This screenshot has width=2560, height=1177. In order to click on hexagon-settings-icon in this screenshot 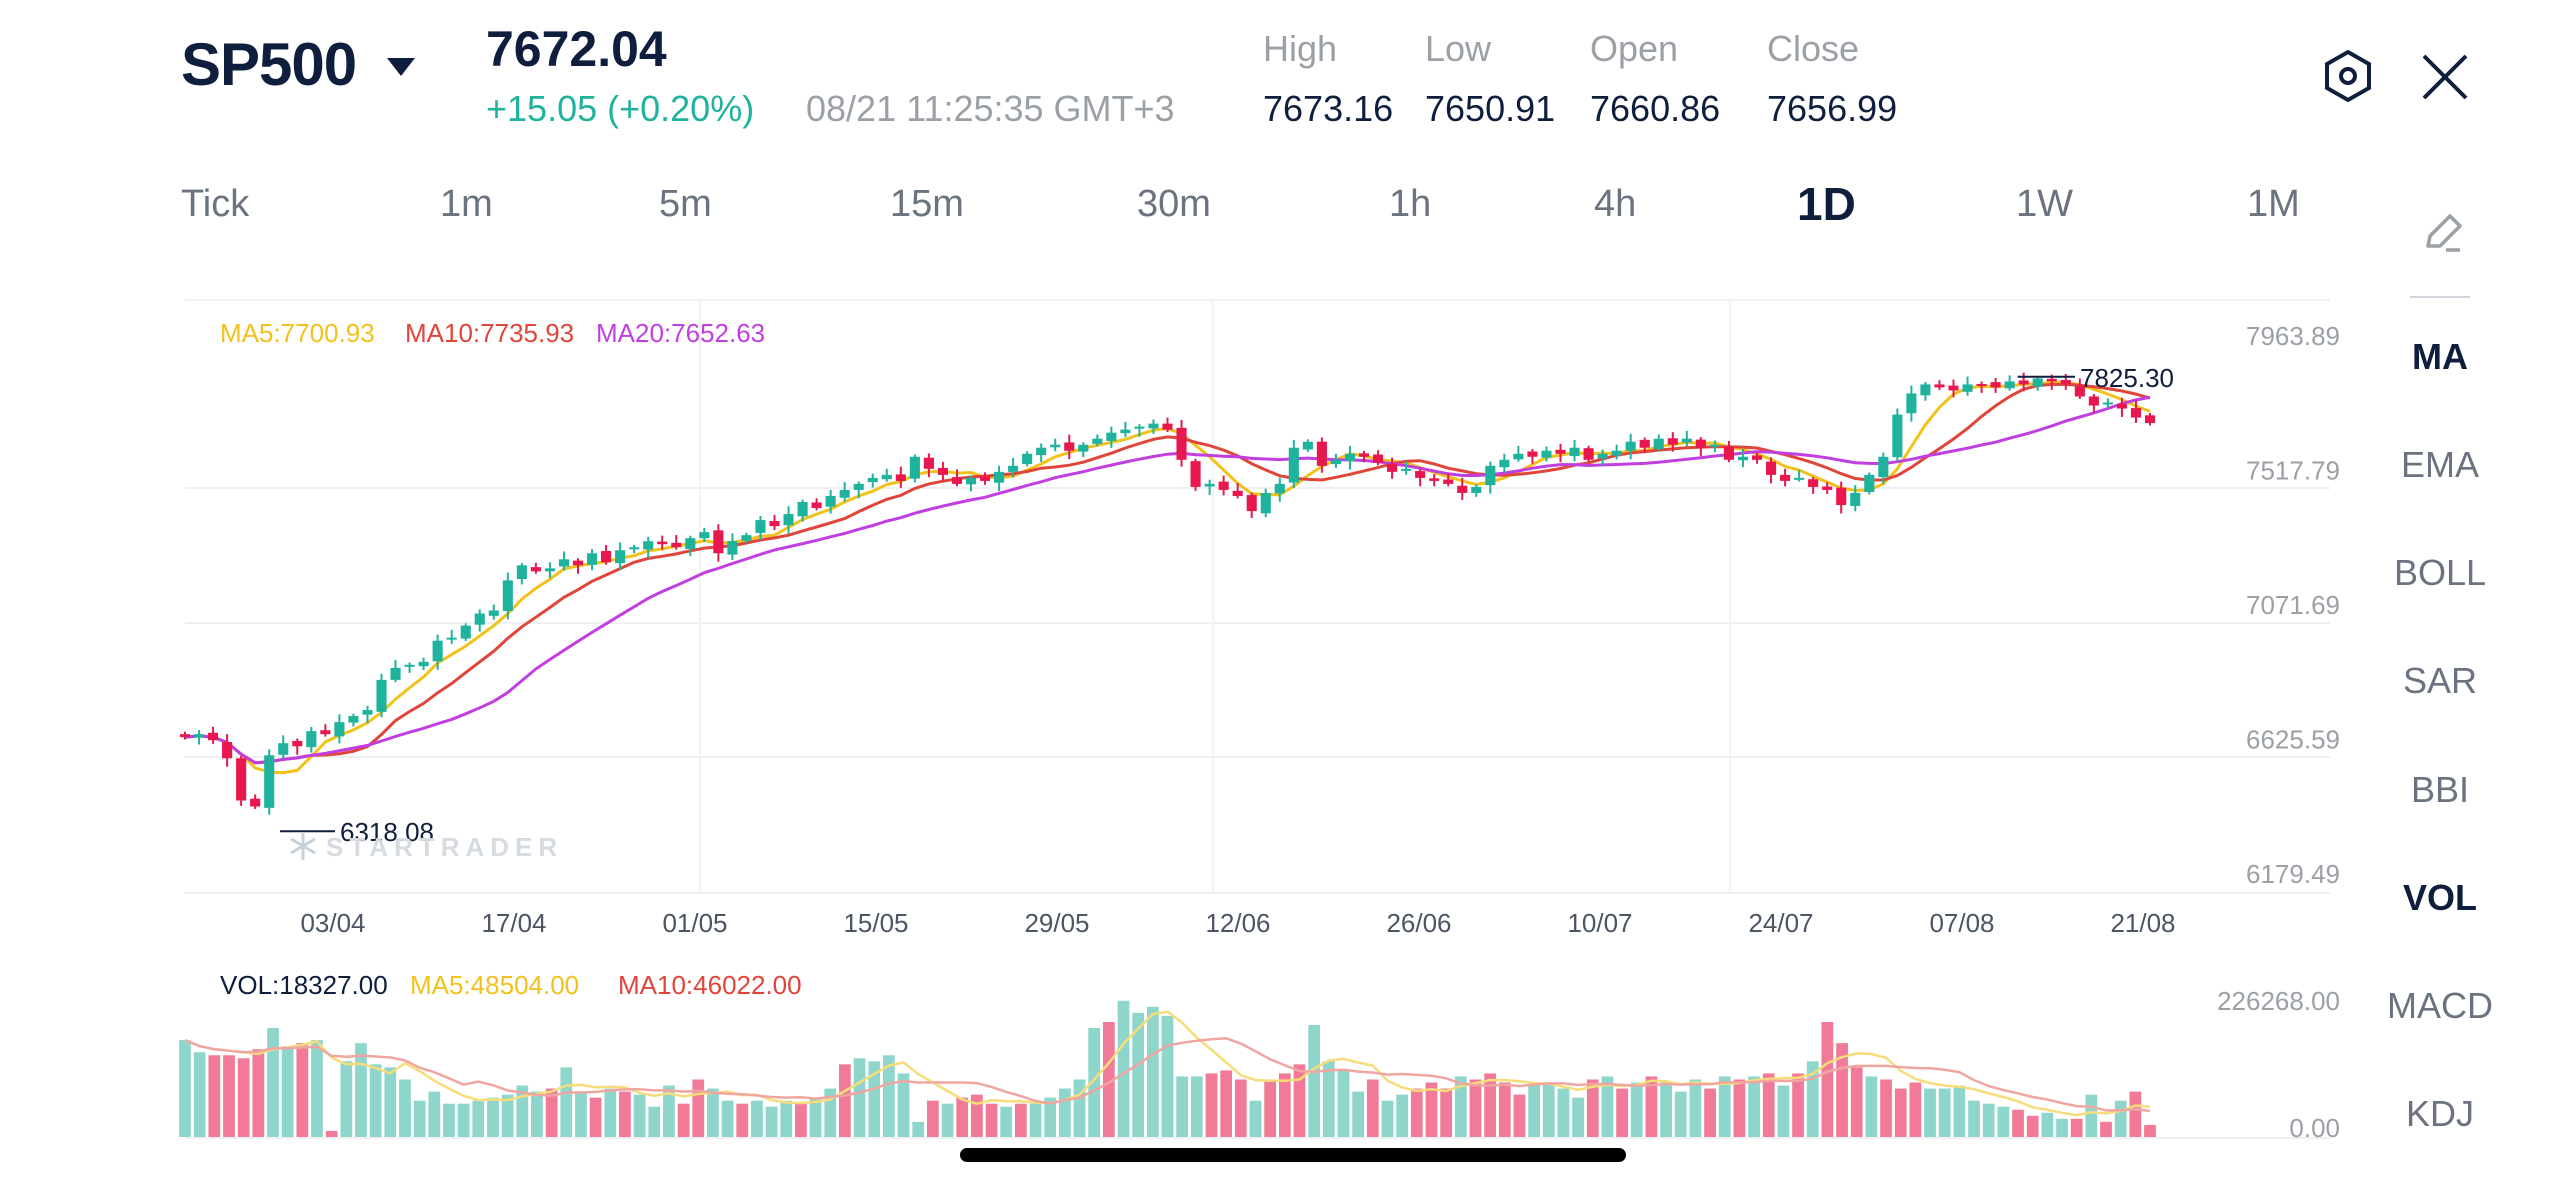, I will do `click(2348, 76)`.